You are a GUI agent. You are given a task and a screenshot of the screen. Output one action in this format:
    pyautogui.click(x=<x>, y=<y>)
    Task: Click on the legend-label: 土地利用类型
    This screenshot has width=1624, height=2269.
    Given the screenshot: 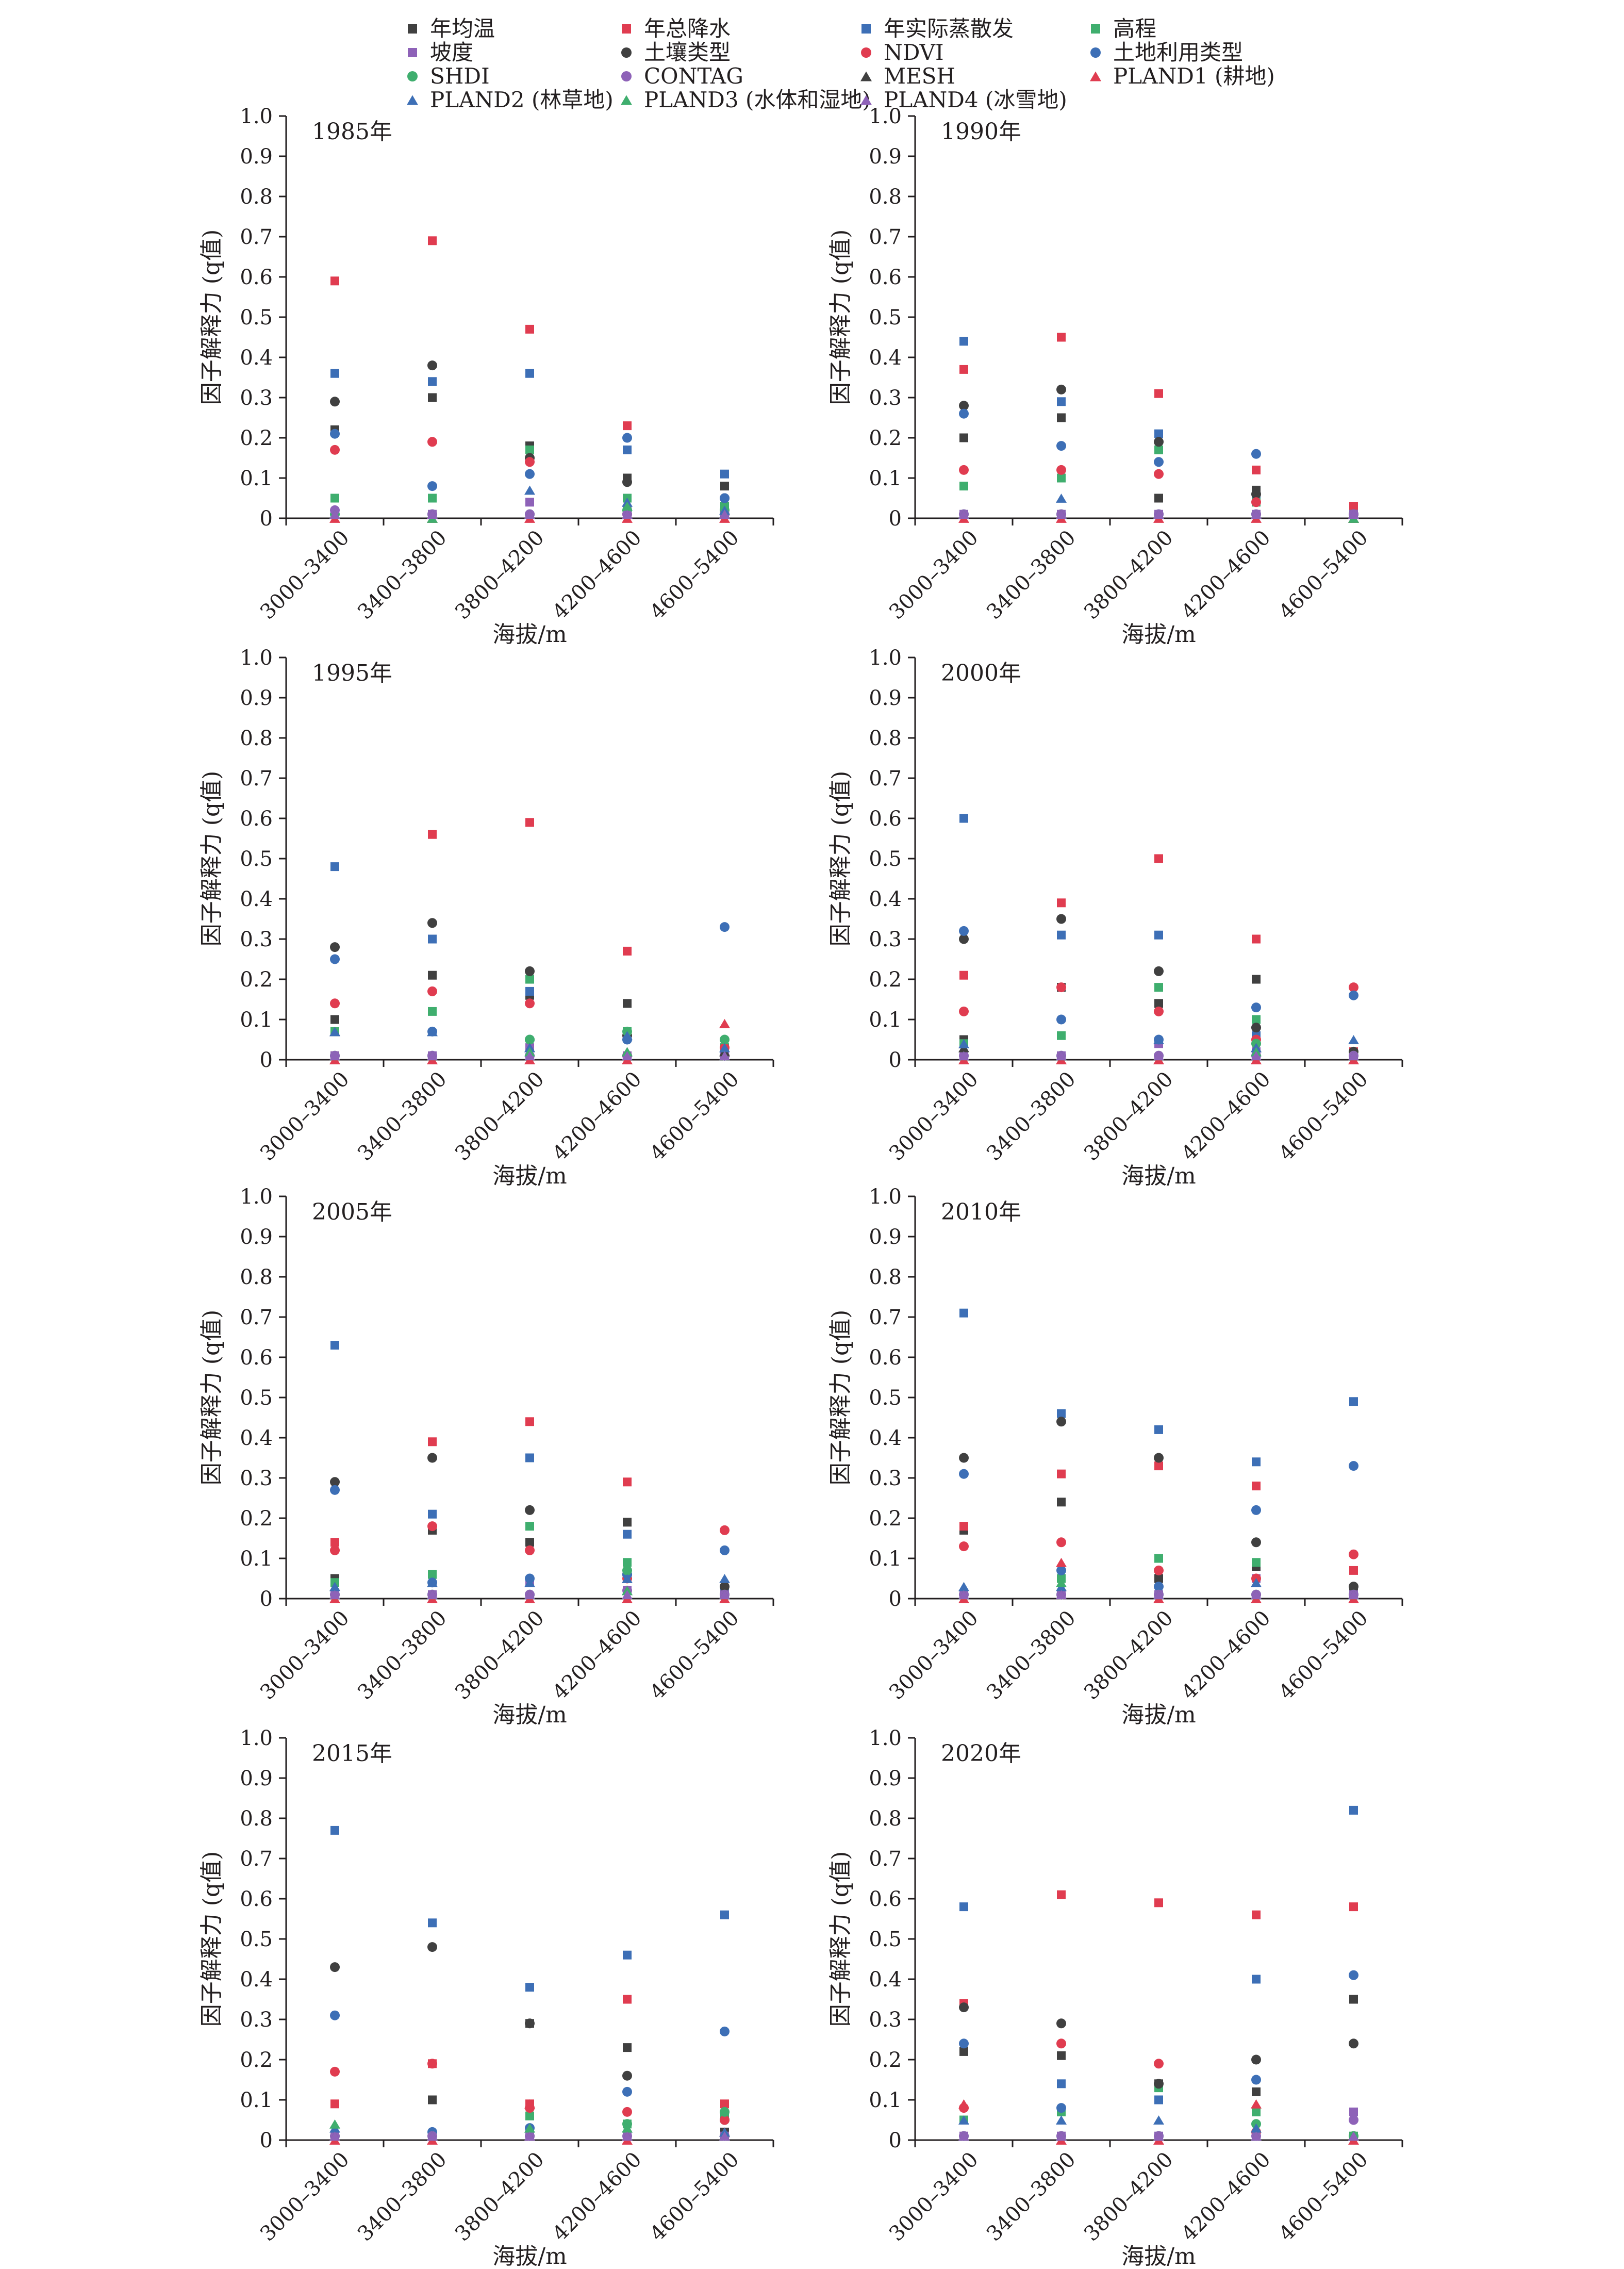 What is the action you would take?
    pyautogui.click(x=1178, y=52)
    